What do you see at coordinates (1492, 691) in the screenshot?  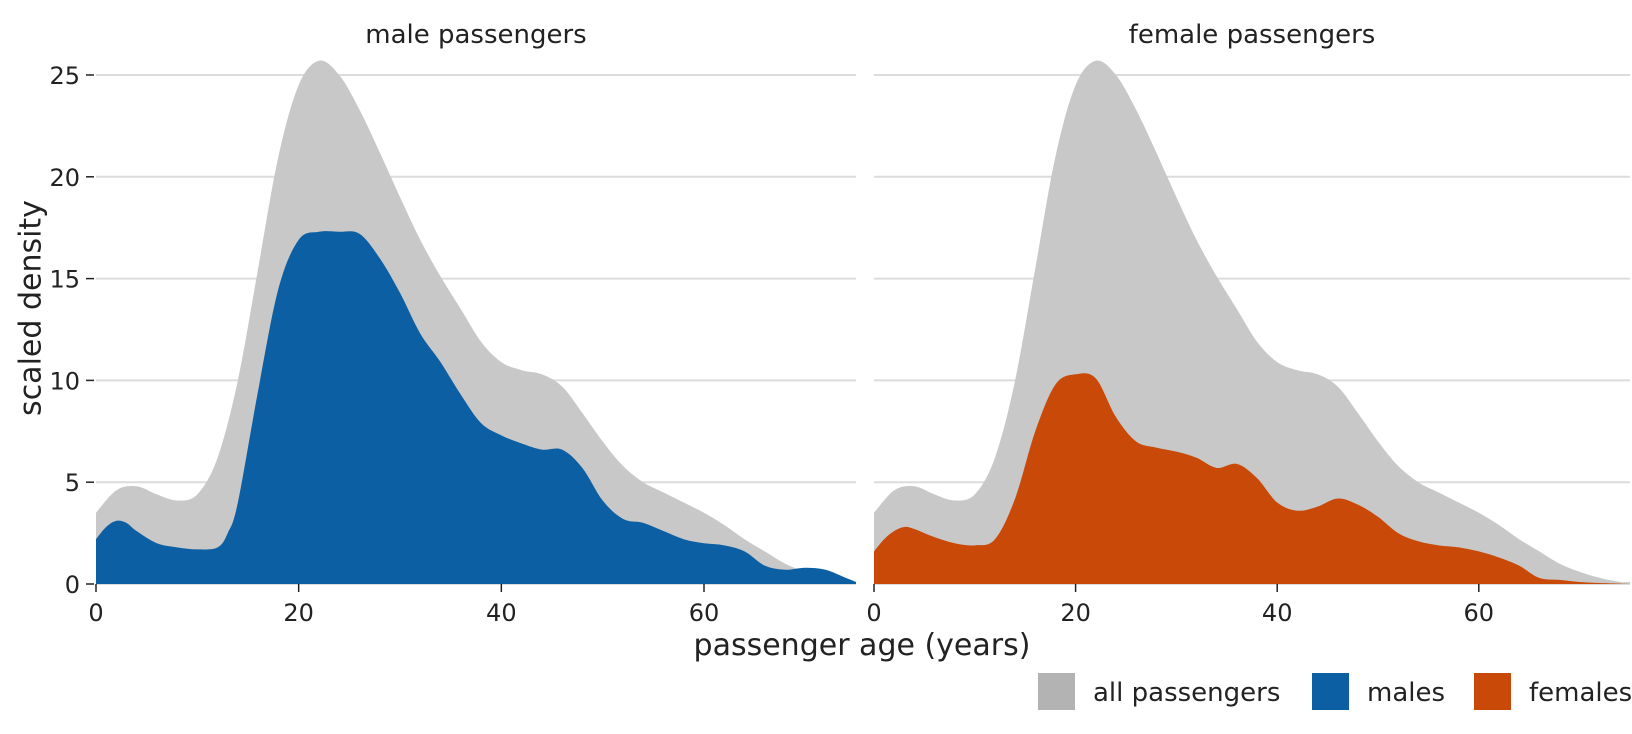 I see `legend-swatch-females` at bounding box center [1492, 691].